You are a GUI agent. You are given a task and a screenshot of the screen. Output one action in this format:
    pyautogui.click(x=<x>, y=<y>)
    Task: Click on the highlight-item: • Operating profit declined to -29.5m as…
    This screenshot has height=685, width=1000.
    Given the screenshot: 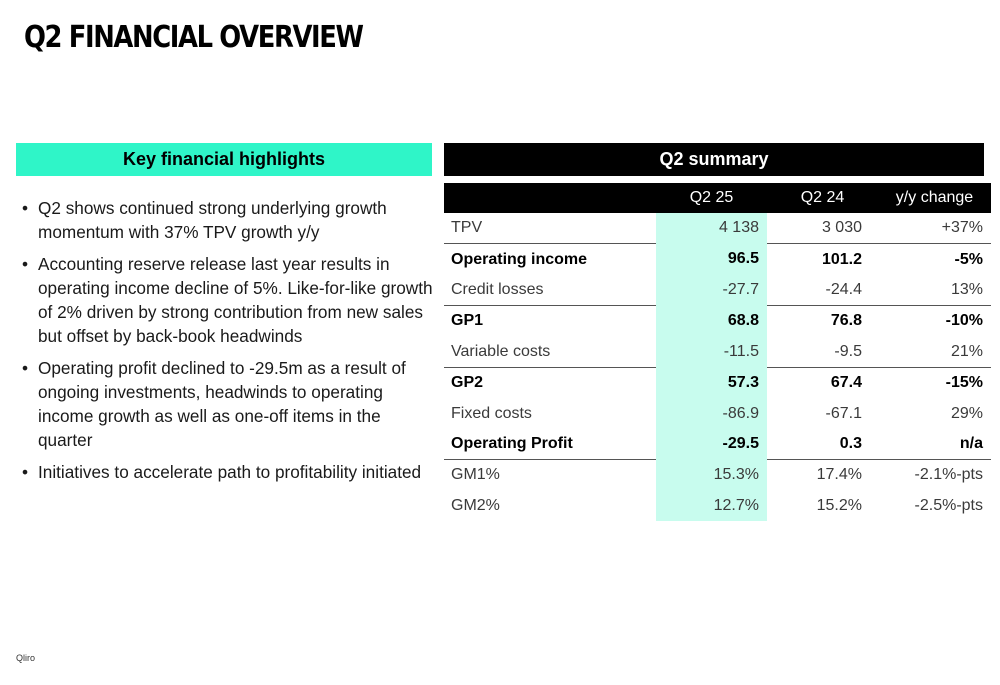 What is the action you would take?
    pyautogui.click(x=228, y=404)
    